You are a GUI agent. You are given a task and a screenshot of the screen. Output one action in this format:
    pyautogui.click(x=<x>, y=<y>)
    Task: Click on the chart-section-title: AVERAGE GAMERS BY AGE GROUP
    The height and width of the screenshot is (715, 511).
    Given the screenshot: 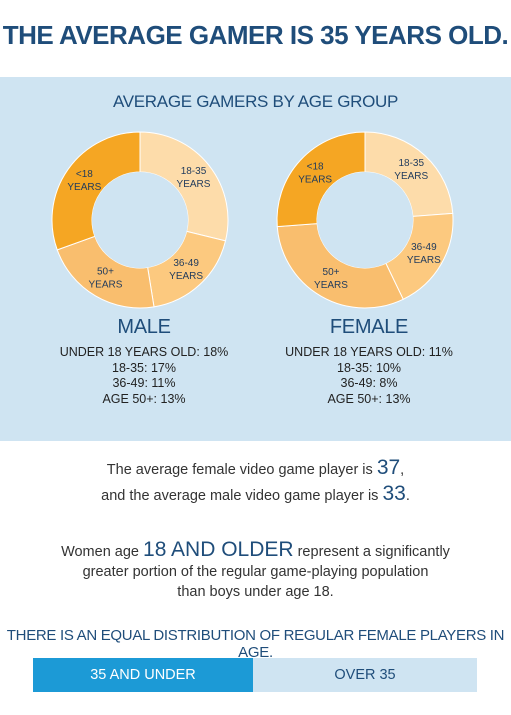 What is the action you would take?
    pyautogui.click(x=255, y=101)
    